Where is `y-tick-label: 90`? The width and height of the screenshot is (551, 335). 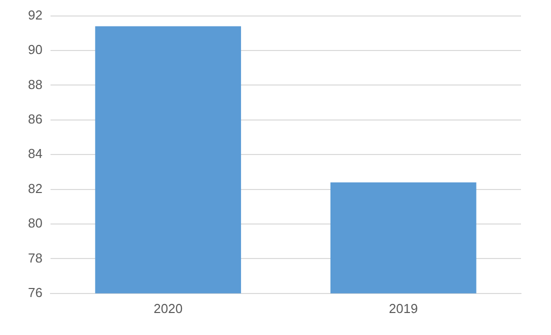 y-tick-label: 90 is located at coordinates (35, 50).